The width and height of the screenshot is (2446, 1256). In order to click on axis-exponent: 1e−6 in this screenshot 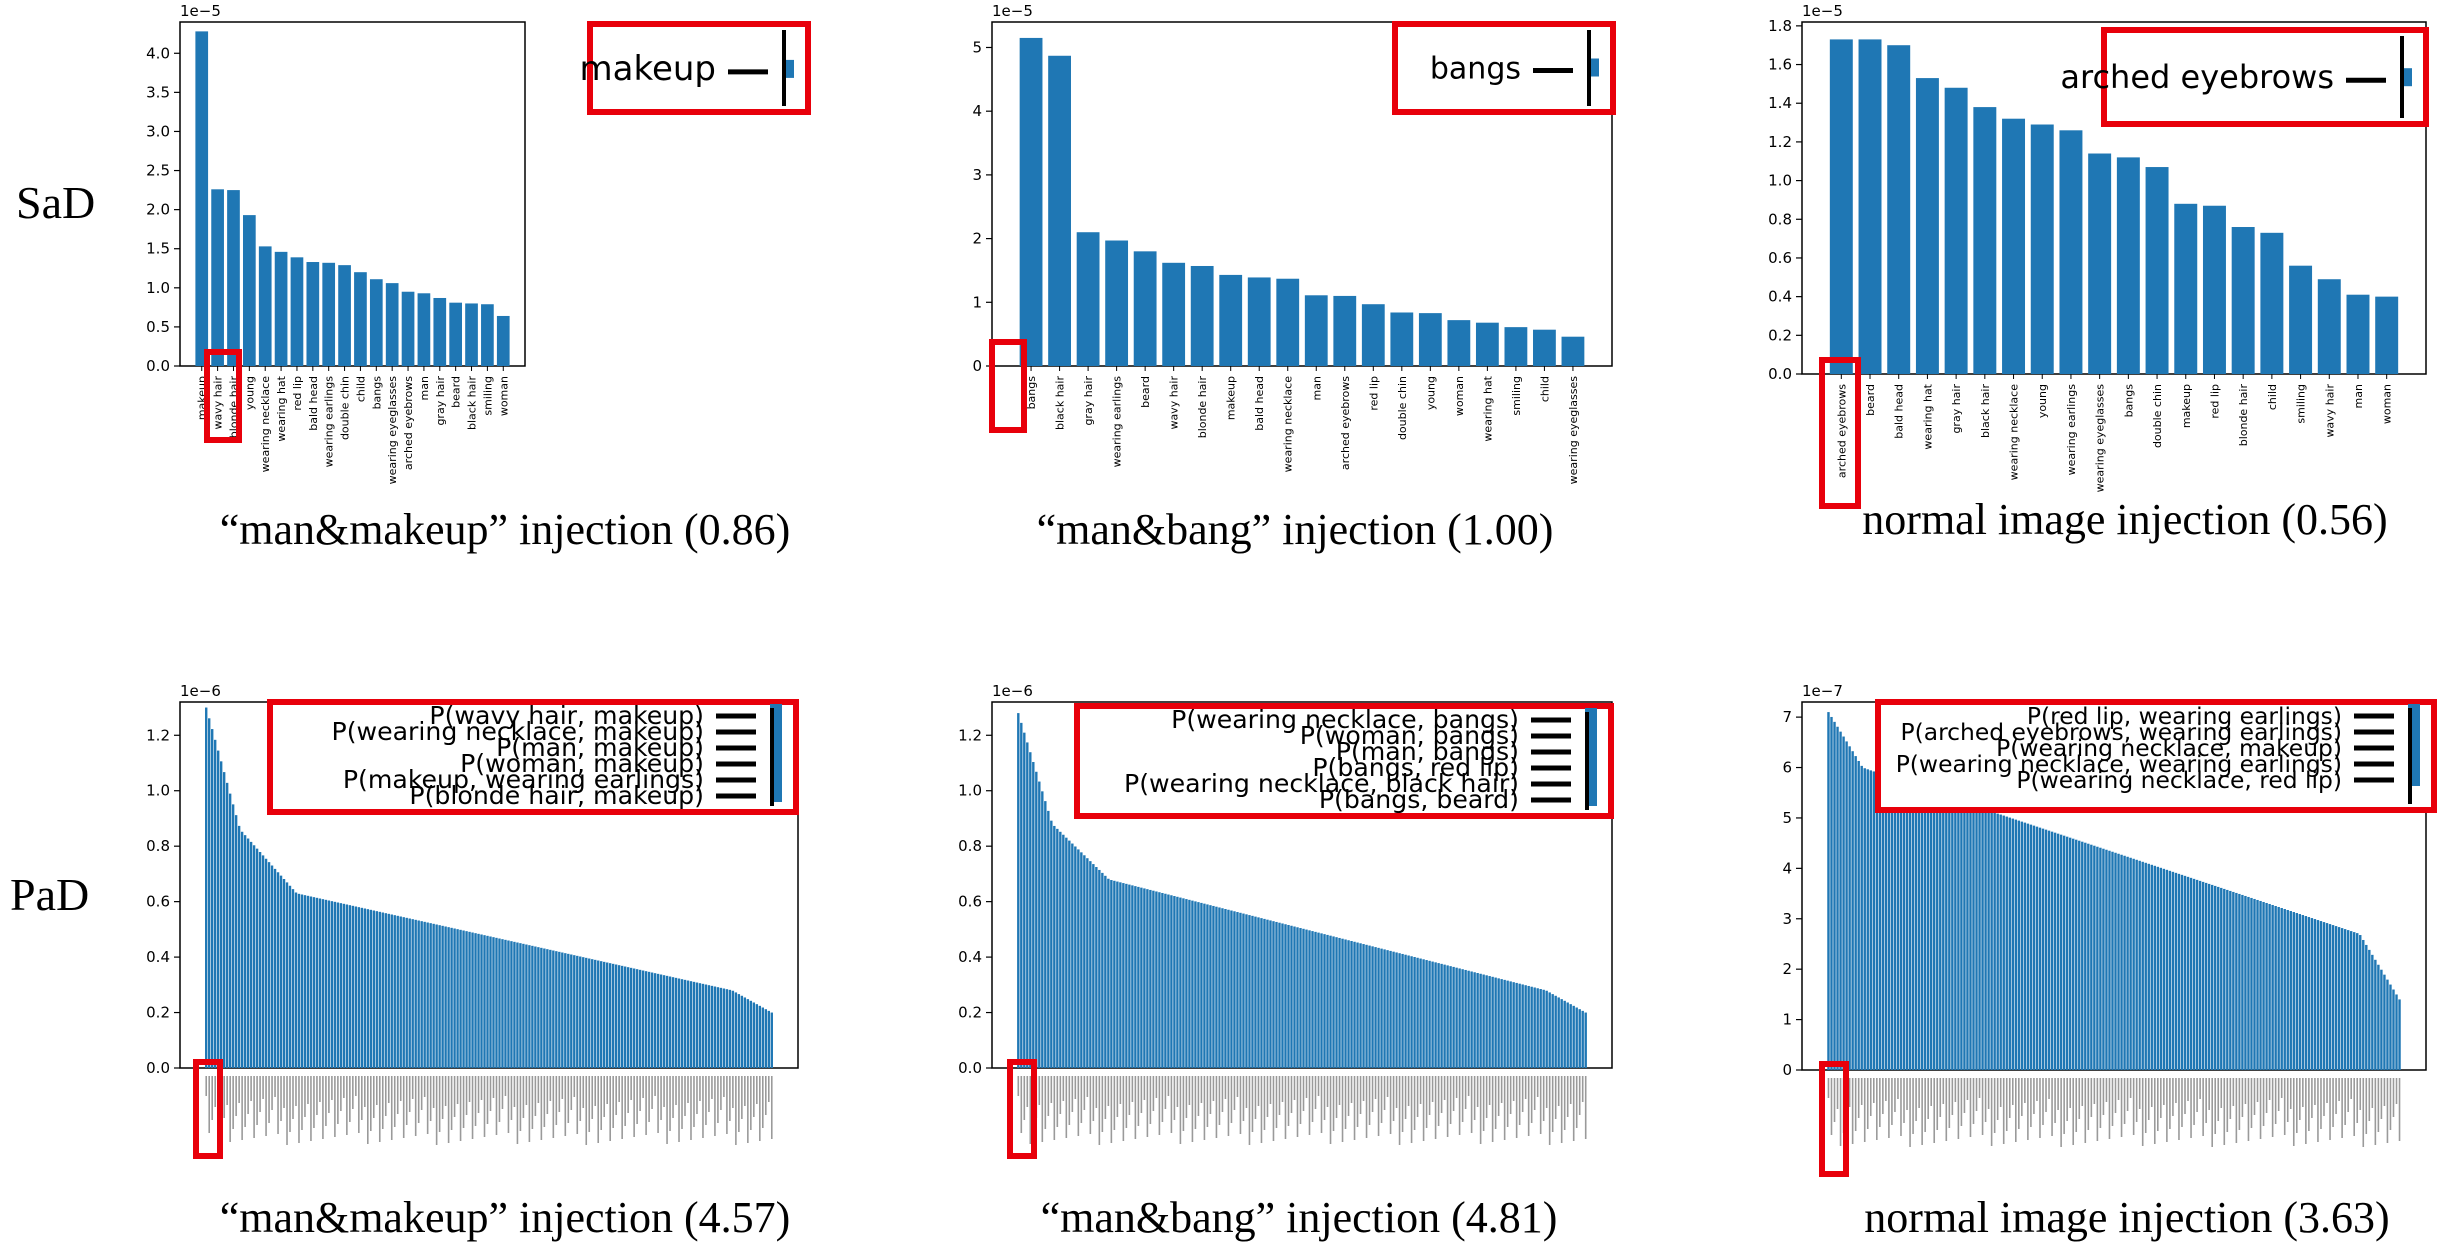, I will do `click(200, 691)`.